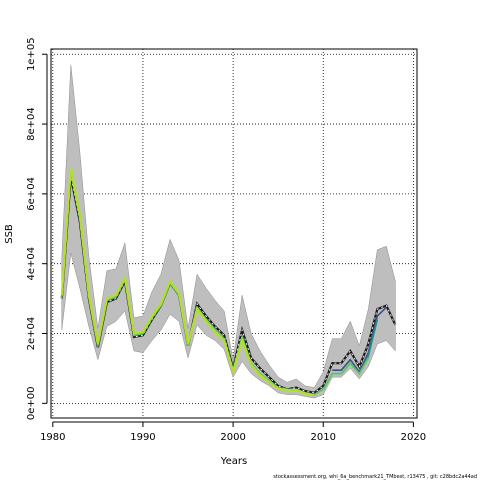 The image size is (480, 480). I want to click on y-tick-label: 0e+00, so click(31, 404).